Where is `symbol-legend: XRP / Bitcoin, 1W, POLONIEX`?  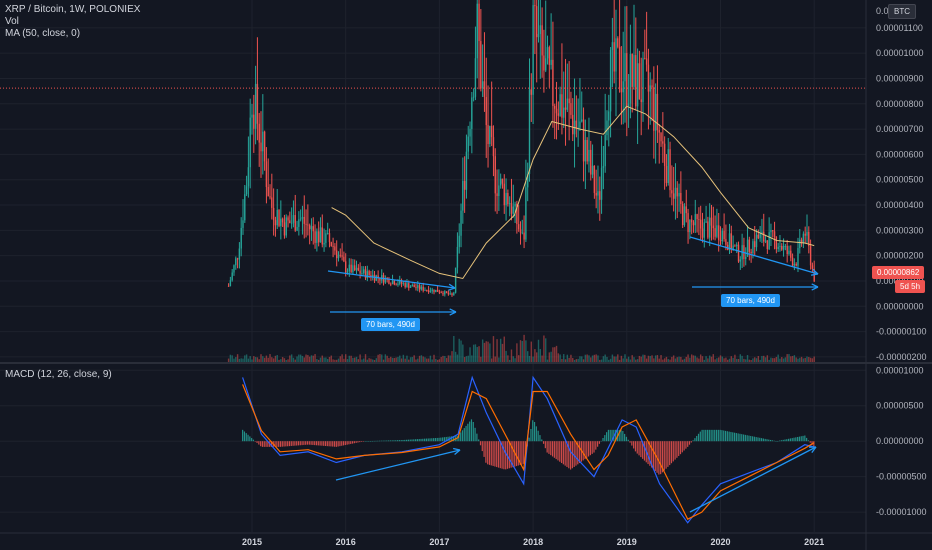
symbol-legend: XRP / Bitcoin, 1W, POLONIEX is located at coordinates (73, 9).